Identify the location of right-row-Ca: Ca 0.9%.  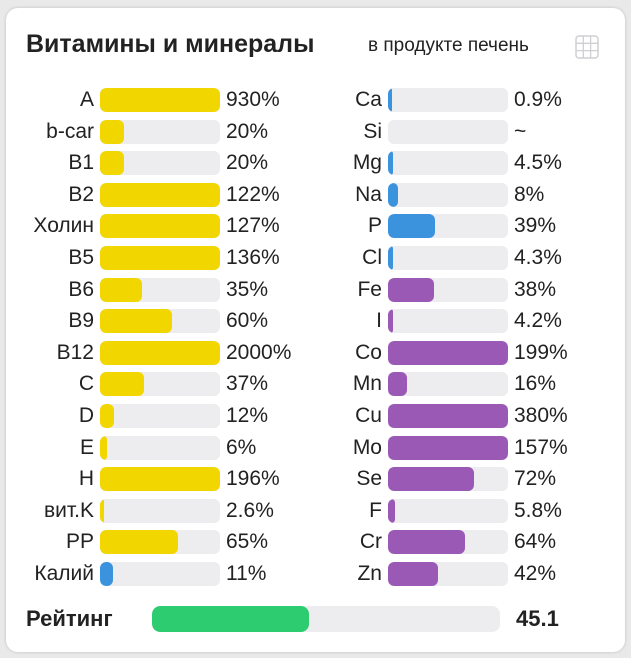
(306, 100).